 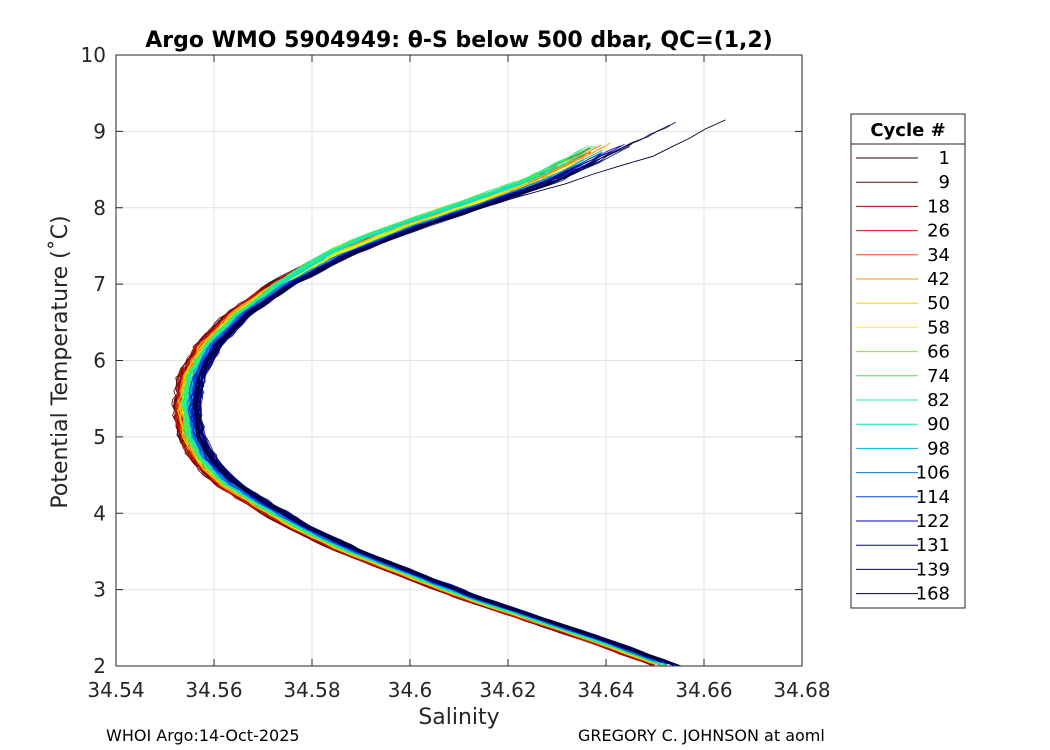 I want to click on y-axis-label: Potential Temperature (˚C), so click(x=60, y=361).